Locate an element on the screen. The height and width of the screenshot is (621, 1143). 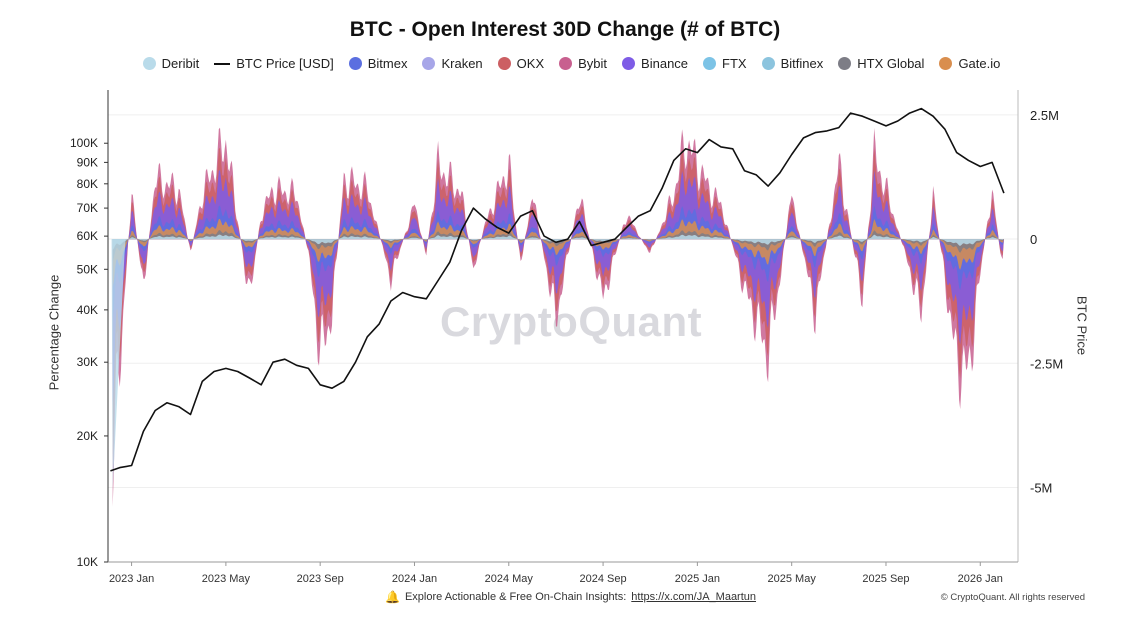
legend-label: BTC Price [USD] is located at coordinates (285, 63).